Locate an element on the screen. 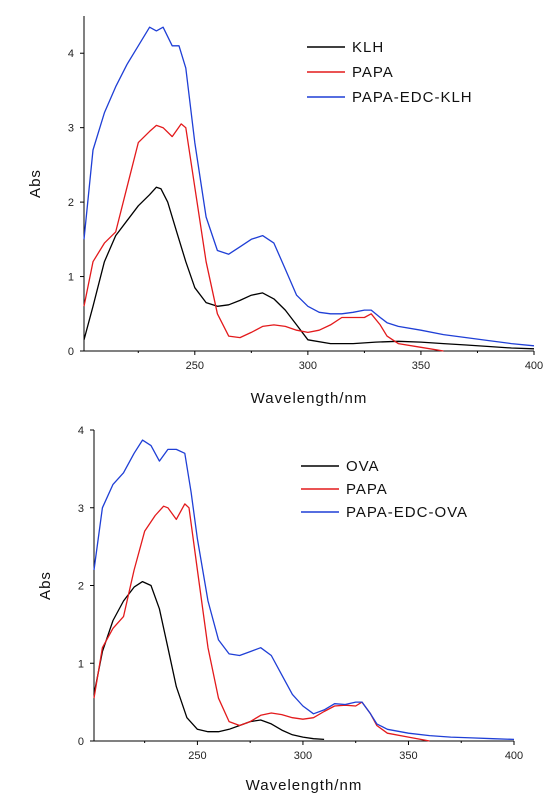  chart-2-y-tick-label: 0 is located at coordinates (81, 742).